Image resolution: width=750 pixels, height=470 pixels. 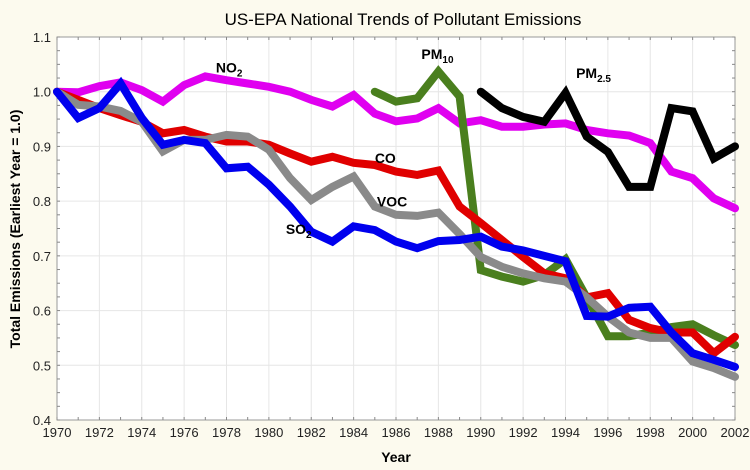 What do you see at coordinates (299, 231) in the screenshot?
I see `series-label-so2: SO2` at bounding box center [299, 231].